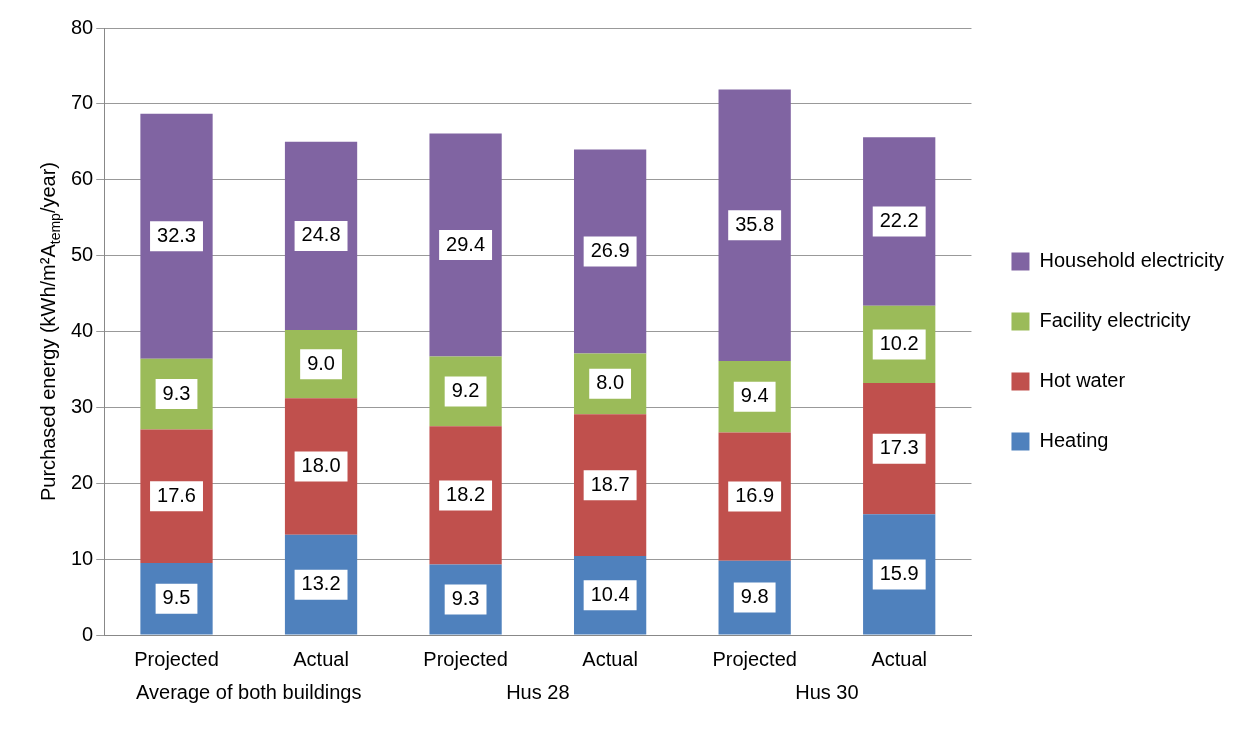 This screenshot has height=733, width=1252. I want to click on data-label: 26.9, so click(610, 249).